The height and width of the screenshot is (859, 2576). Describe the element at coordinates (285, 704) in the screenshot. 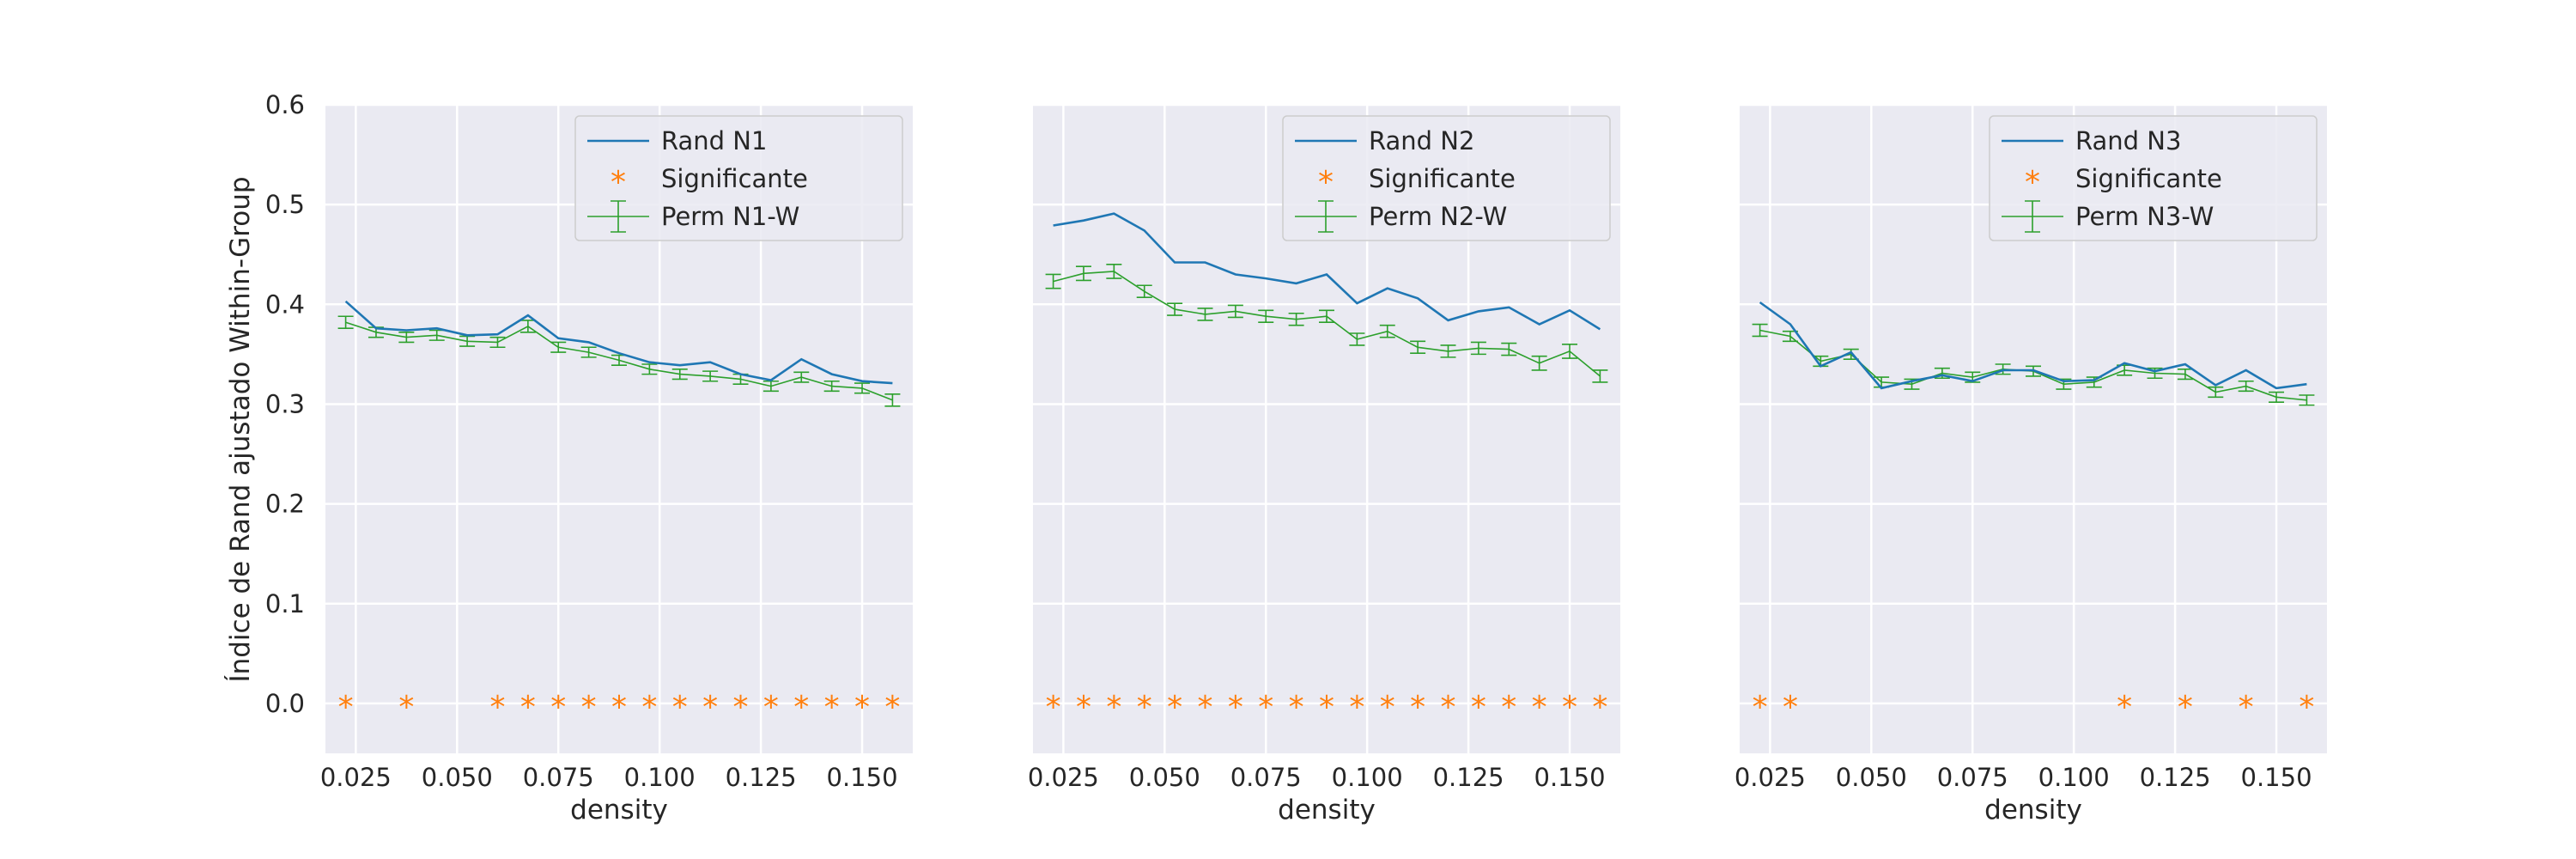

I see `y-tick-label: 0.0` at that location.